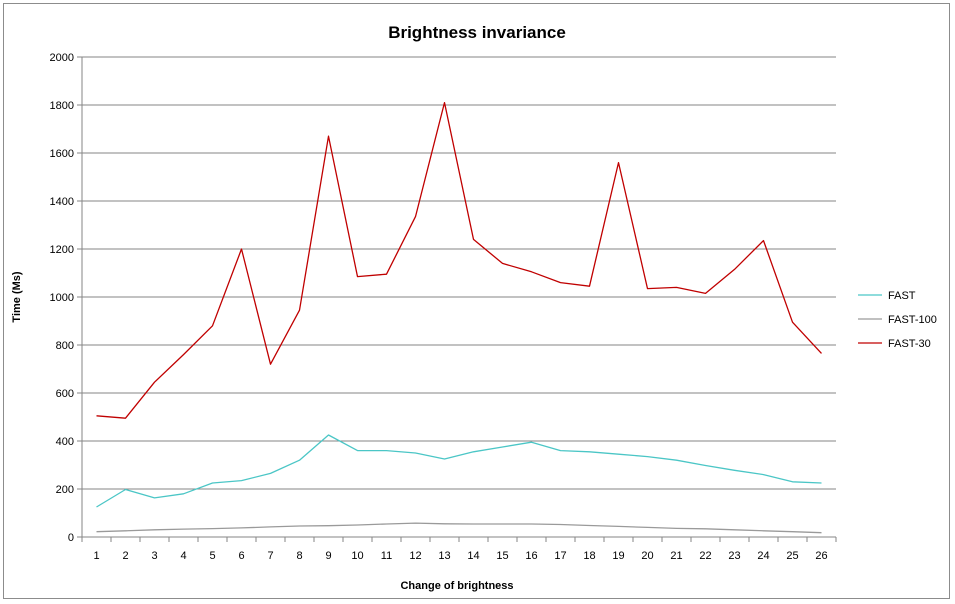 This screenshot has height=604, width=955. I want to click on x-tick-label: 11, so click(386, 556).